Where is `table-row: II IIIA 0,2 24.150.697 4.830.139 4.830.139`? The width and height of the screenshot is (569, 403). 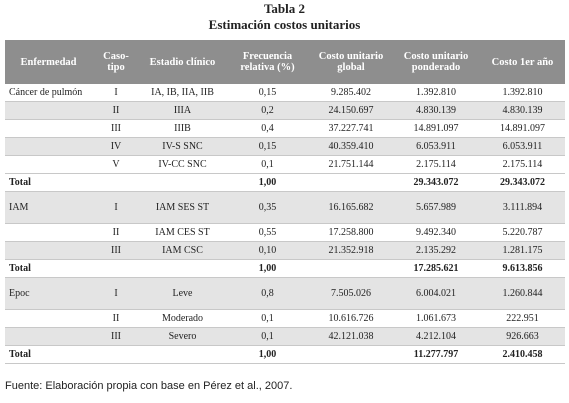
table-row: II IIIA 0,2 24.150.697 4.830.139 4.830.139 is located at coordinates (285, 110).